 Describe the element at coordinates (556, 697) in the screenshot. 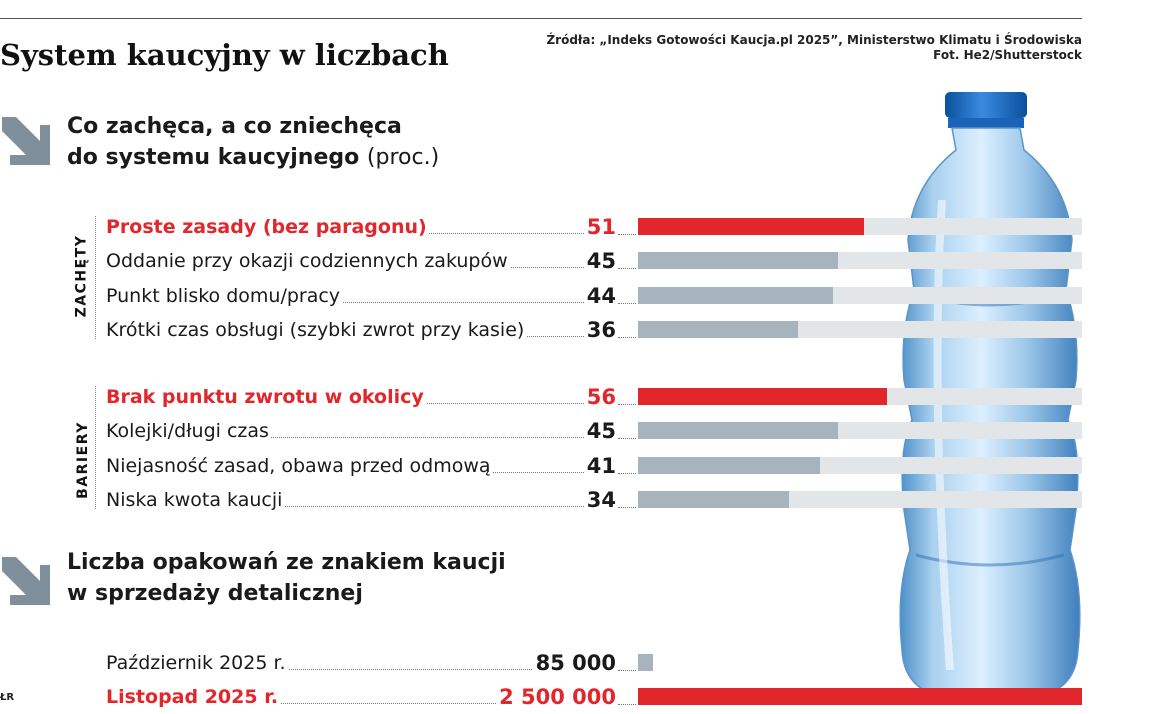

I see `data-label: 2 500 000` at that location.